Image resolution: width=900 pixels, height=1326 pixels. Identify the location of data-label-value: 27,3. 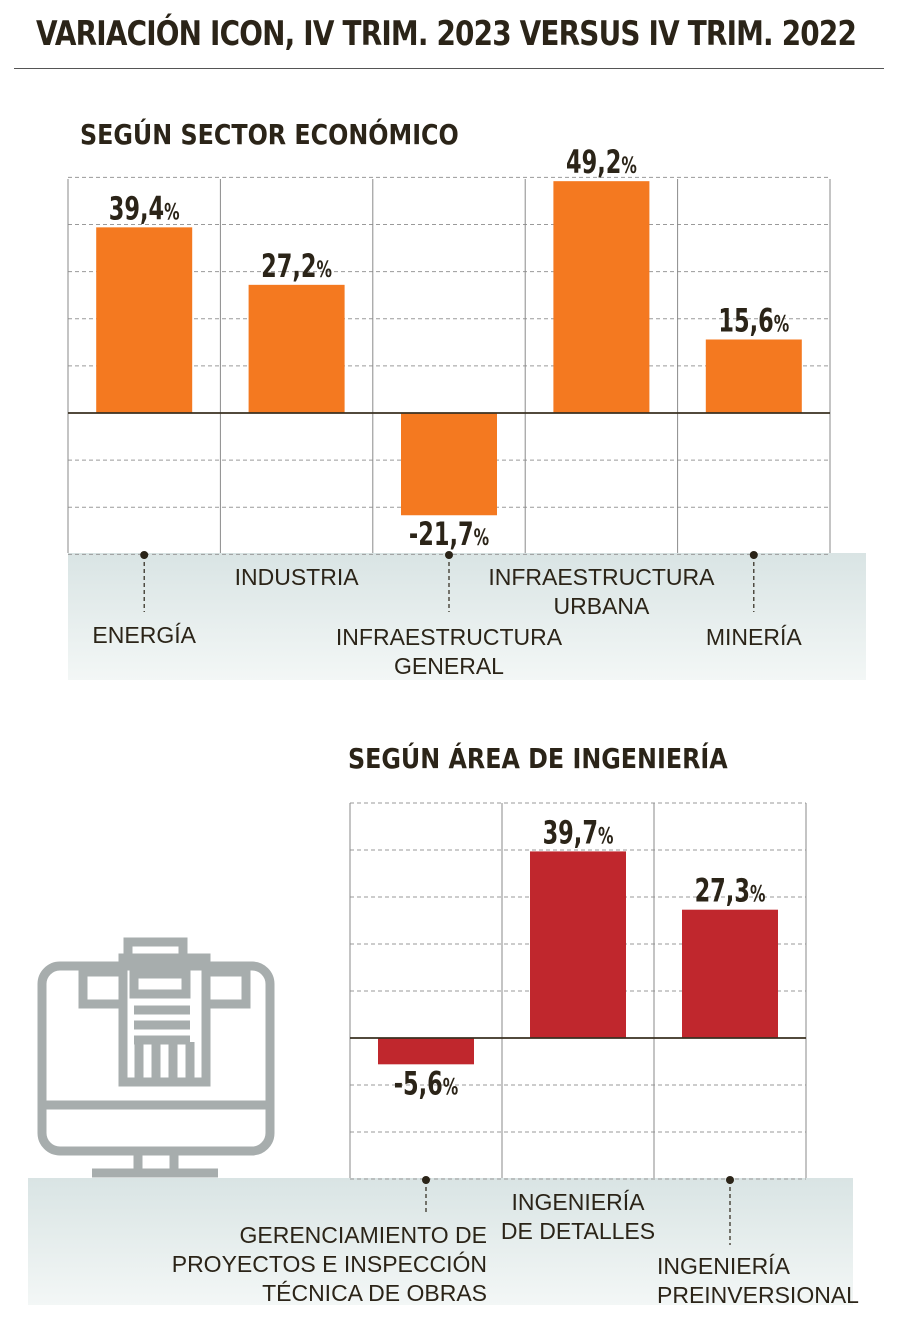
(722, 891).